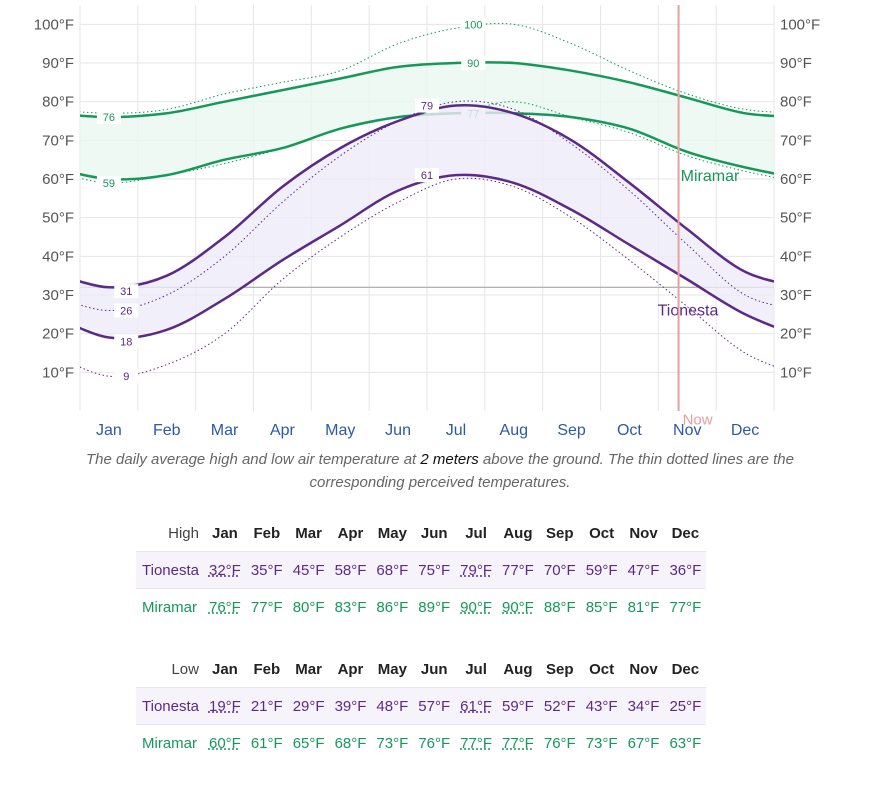  Describe the element at coordinates (643, 570) in the screenshot. I see `temp-cell: 47°F` at that location.